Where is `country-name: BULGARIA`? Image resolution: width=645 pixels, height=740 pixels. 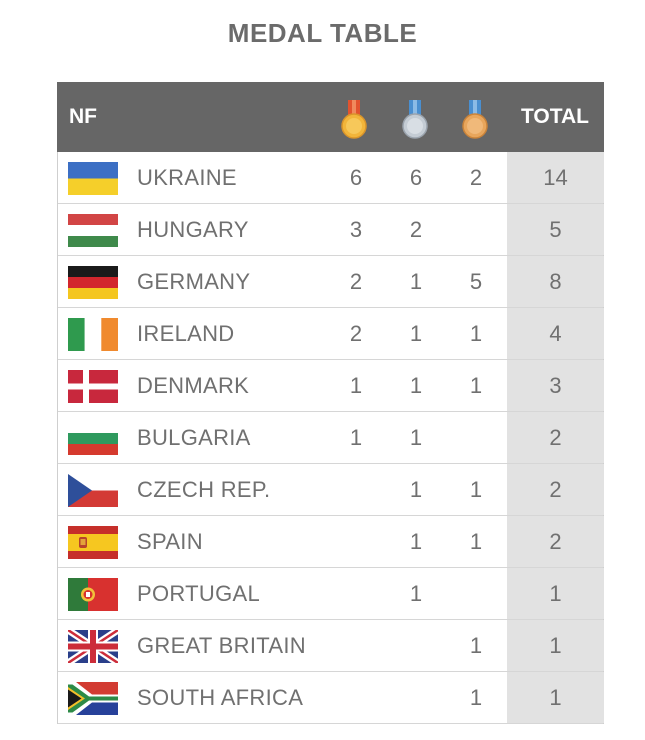 country-name: BULGARIA is located at coordinates (194, 437).